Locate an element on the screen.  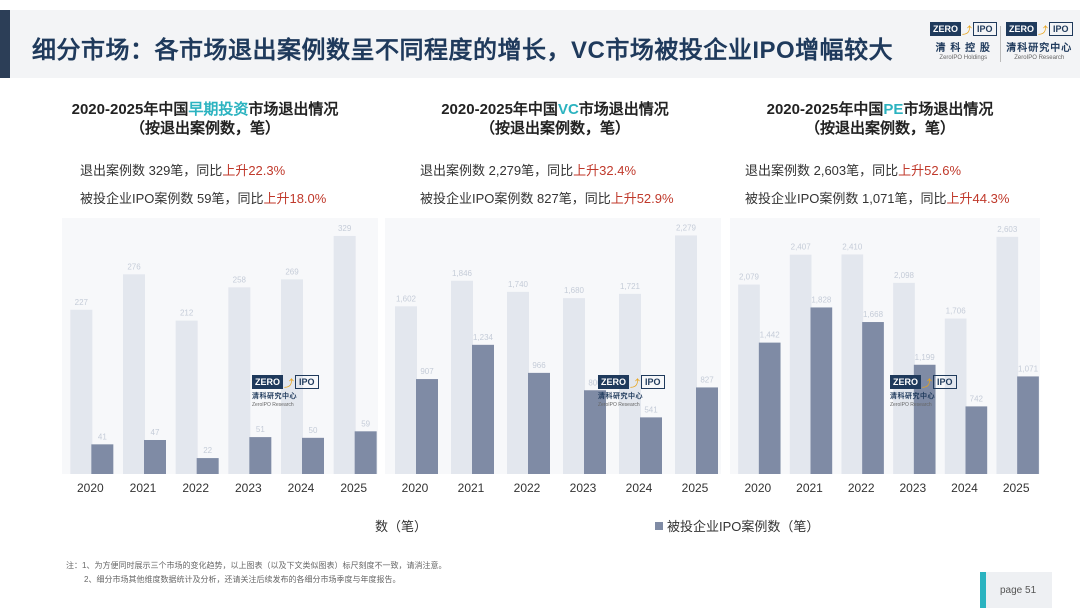
panel-title-pe: 2020-2025年中国PE市场退出情况 （按退出案例数，笔） is located at coordinates (880, 119).